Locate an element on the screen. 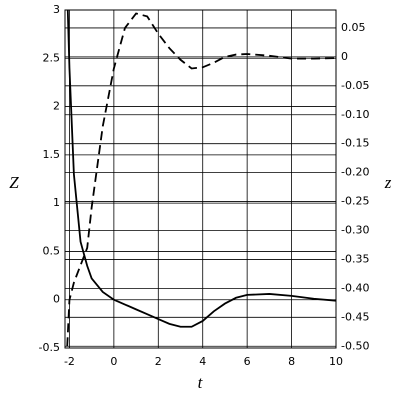 Image resolution: width=400 pixels, height=400 pixels. x-tick-label: 8 is located at coordinates (291, 361).